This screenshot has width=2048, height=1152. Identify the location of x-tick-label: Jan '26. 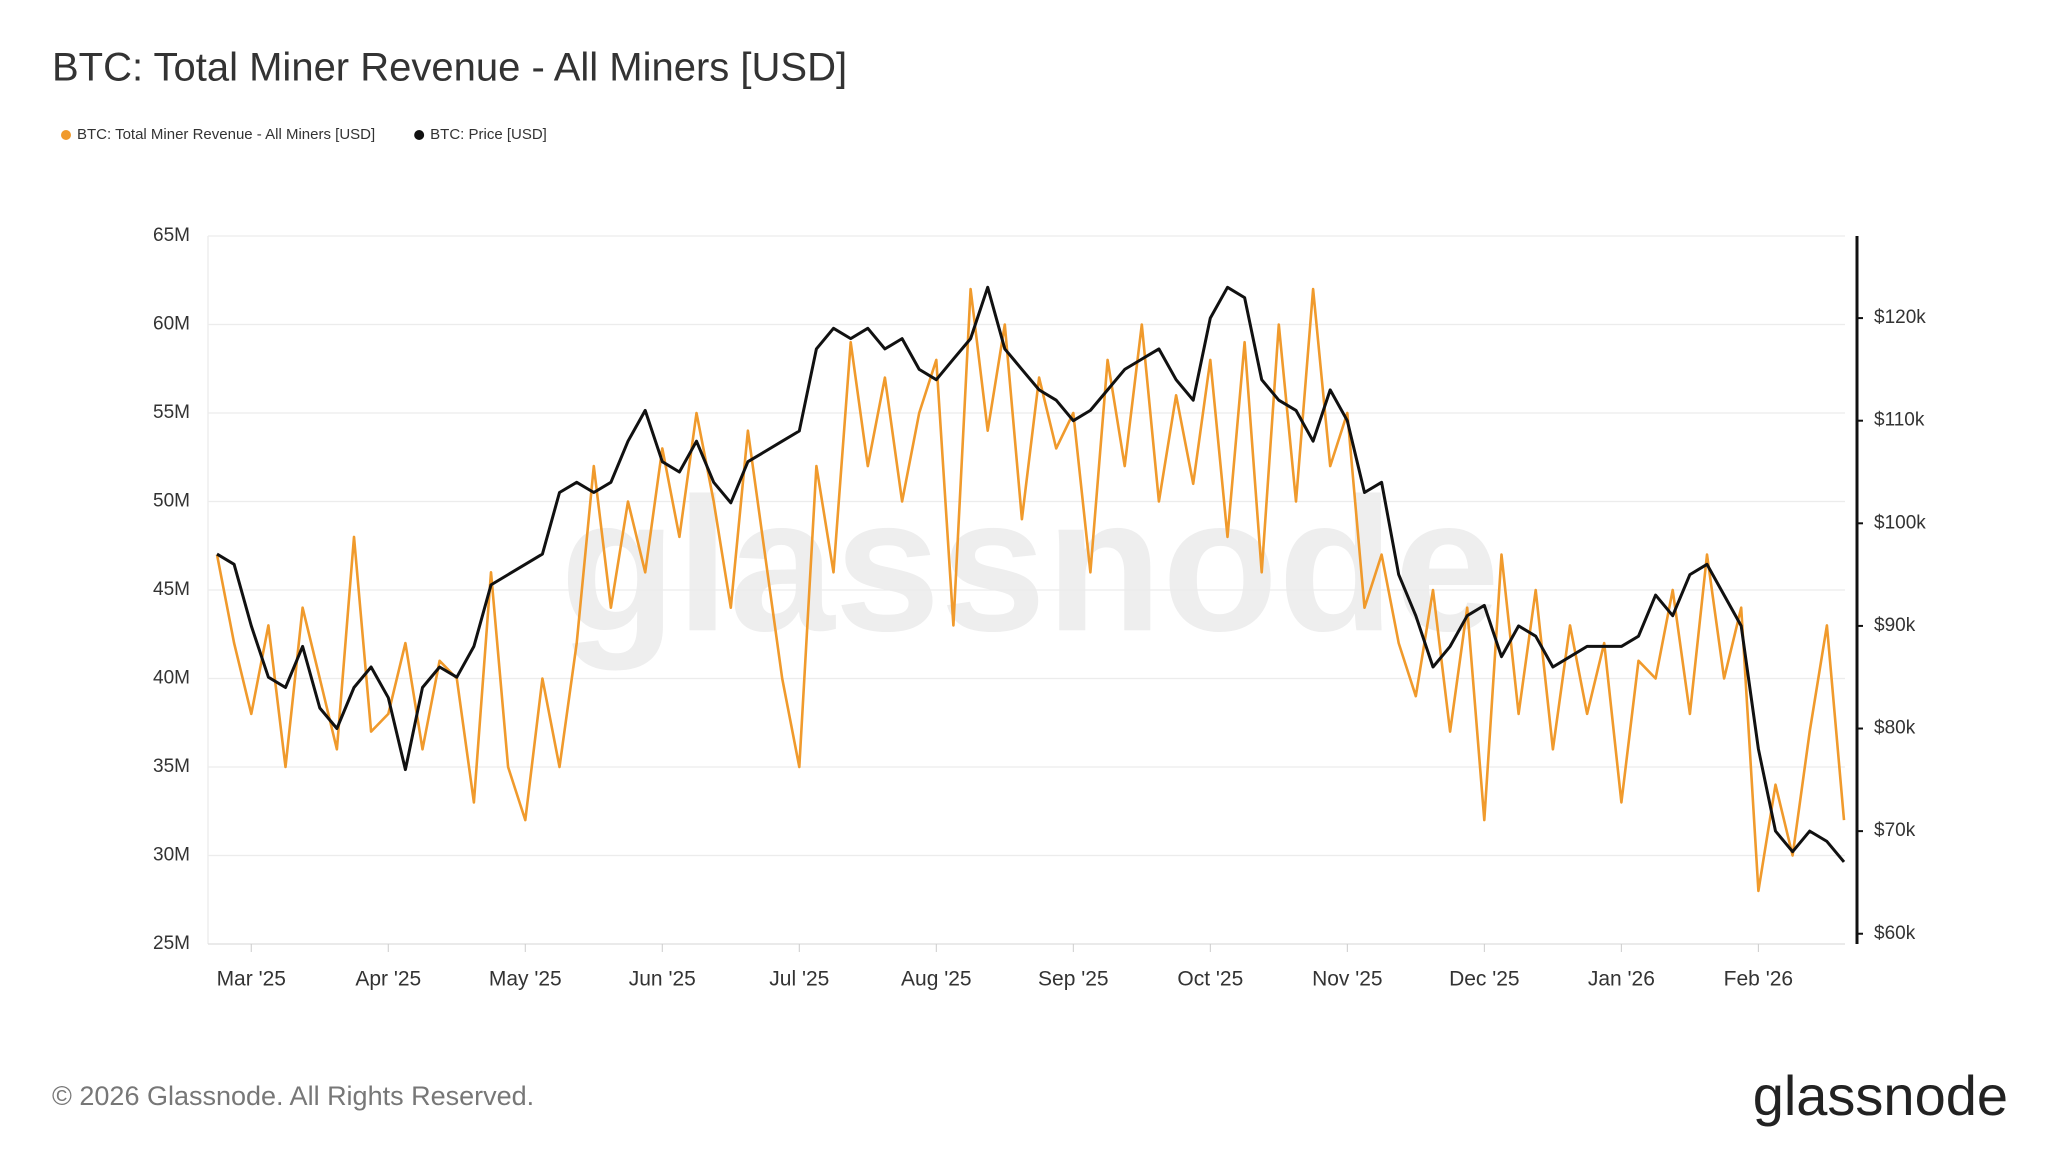
(1621, 979).